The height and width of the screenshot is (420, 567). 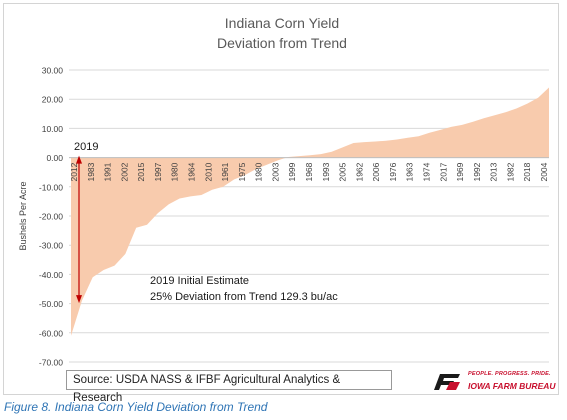 What do you see at coordinates (494, 171) in the screenshot?
I see `x-tick-label: 2013` at bounding box center [494, 171].